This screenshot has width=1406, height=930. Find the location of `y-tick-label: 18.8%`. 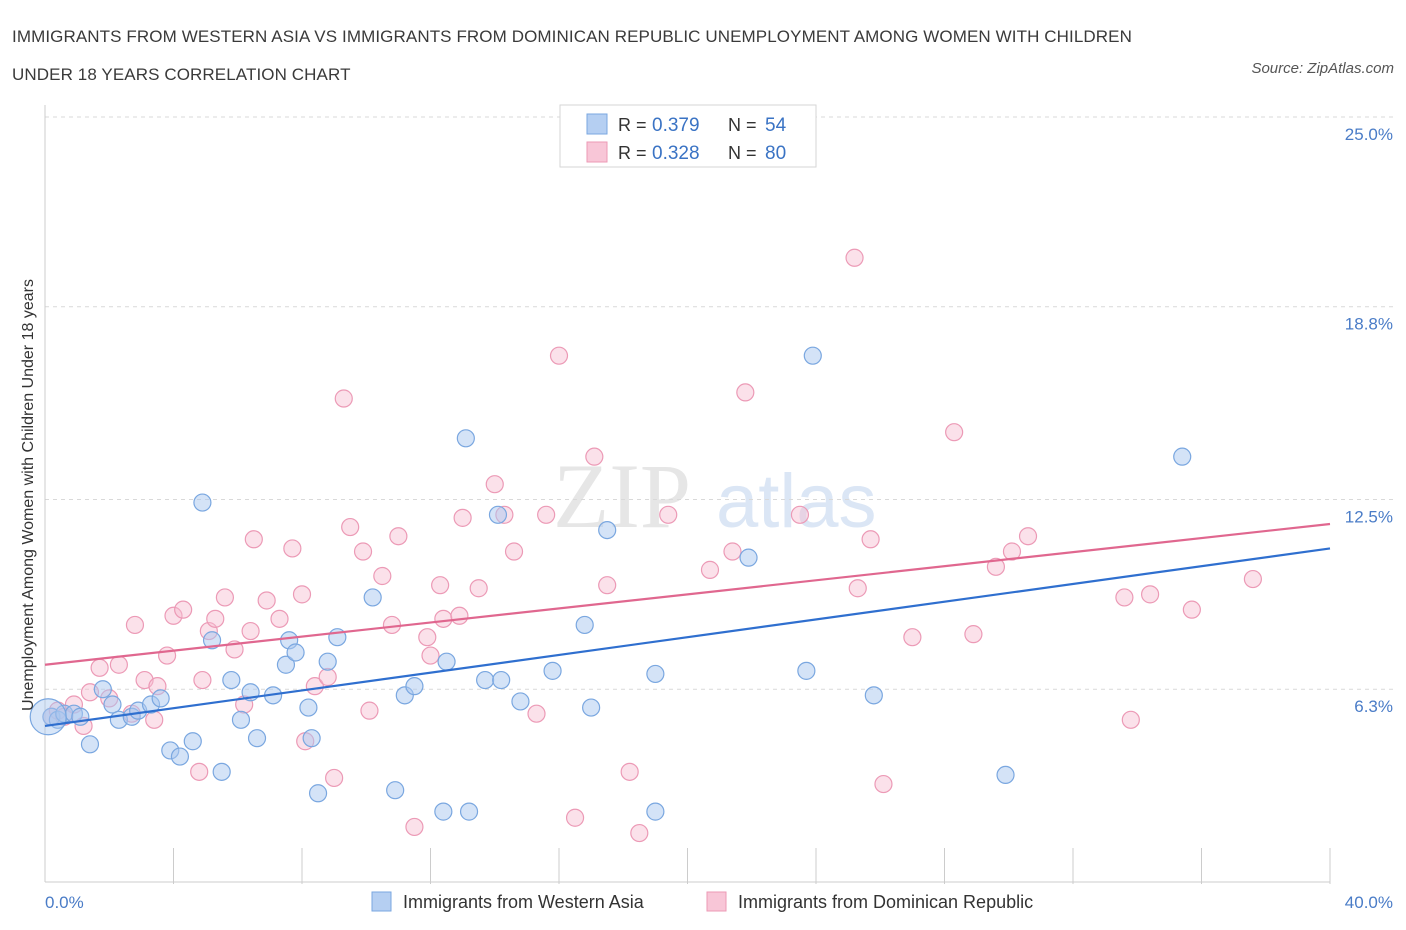

y-tick-label: 18.8% is located at coordinates (1369, 324).